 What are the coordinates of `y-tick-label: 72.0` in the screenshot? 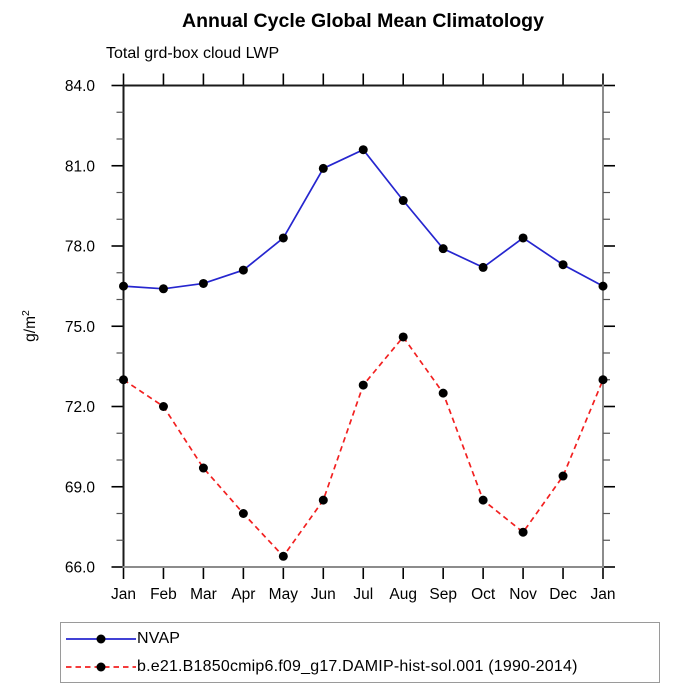 It's located at (80, 407).